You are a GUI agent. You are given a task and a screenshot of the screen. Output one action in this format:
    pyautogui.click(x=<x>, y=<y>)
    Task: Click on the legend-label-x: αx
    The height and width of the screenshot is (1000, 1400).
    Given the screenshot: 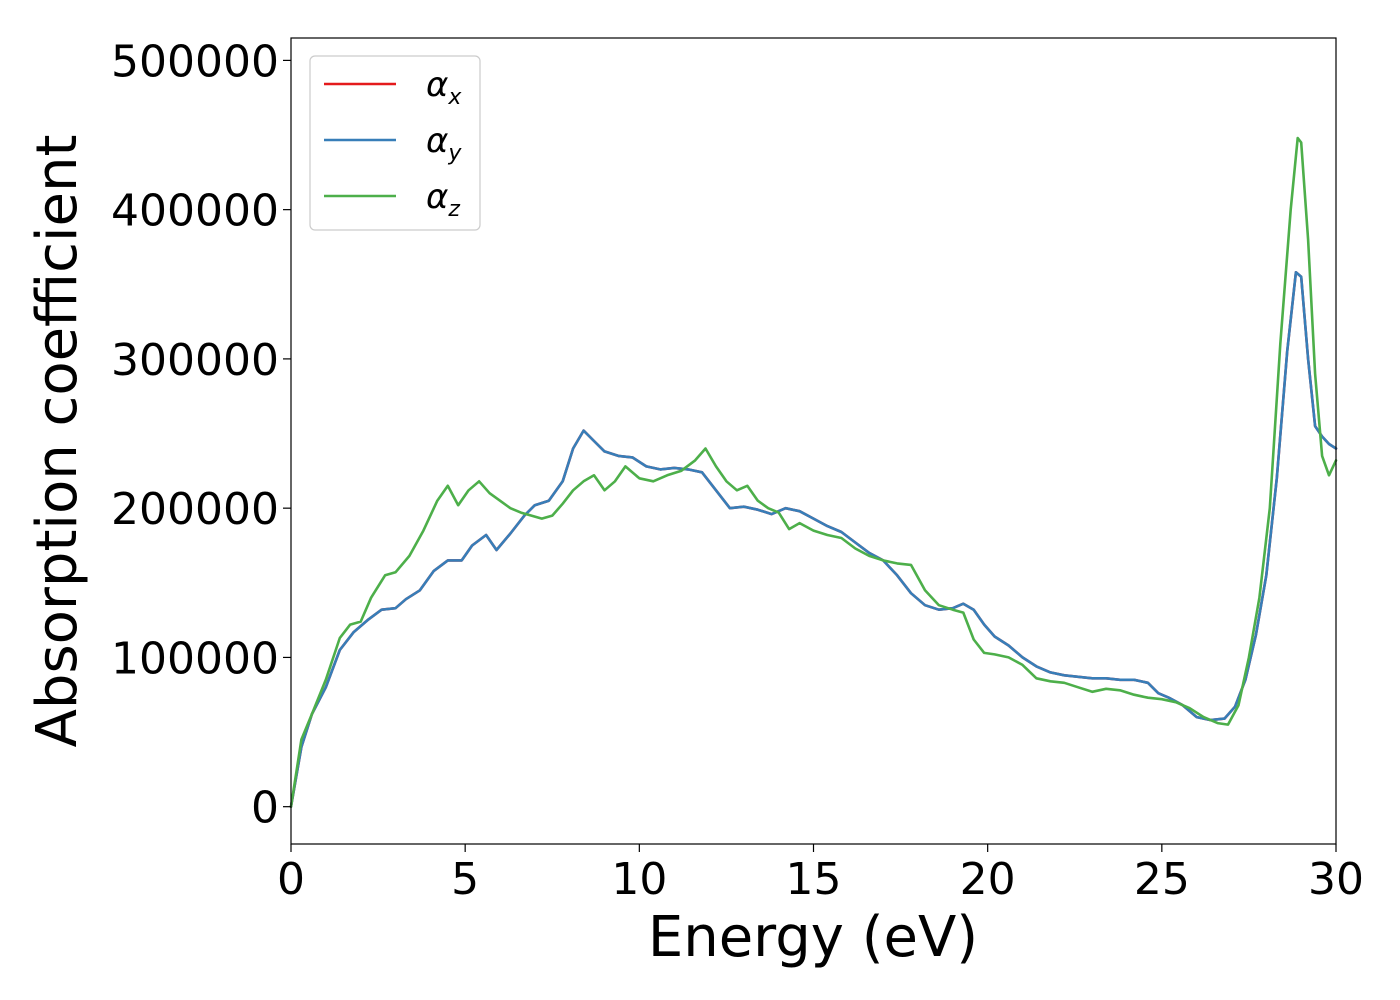 What is the action you would take?
    pyautogui.click(x=444, y=87)
    